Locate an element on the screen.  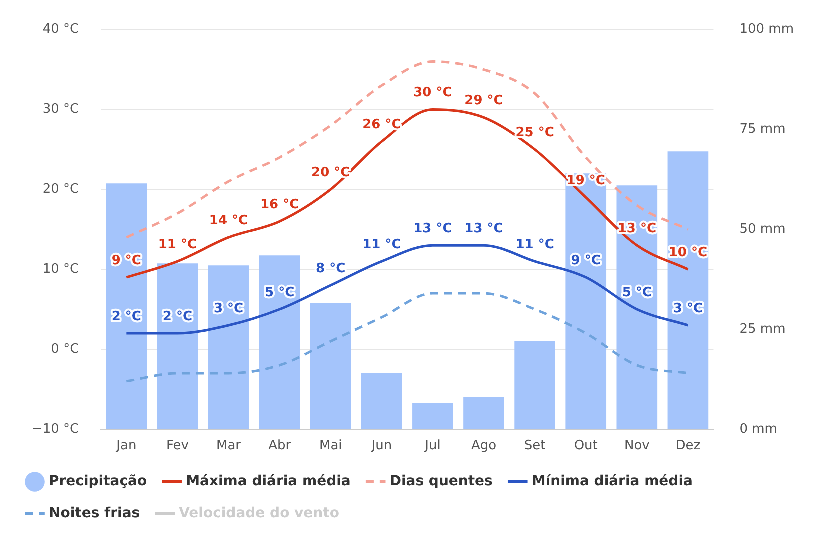
y-tick-label: 20 °C is located at coordinates (61, 190).